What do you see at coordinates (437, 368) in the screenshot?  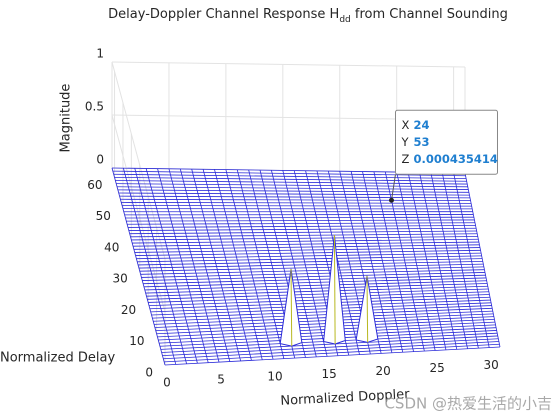 I see `x-tick-label: 25` at bounding box center [437, 368].